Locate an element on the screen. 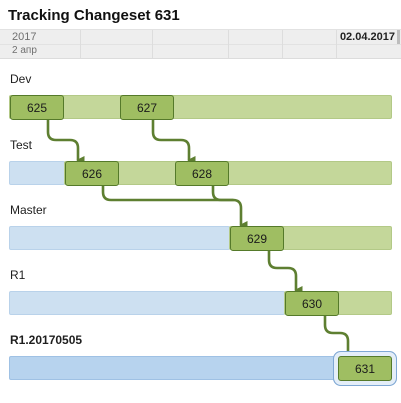 The height and width of the screenshot is (403, 401). timeline-scroll-marker is located at coordinates (398, 37).